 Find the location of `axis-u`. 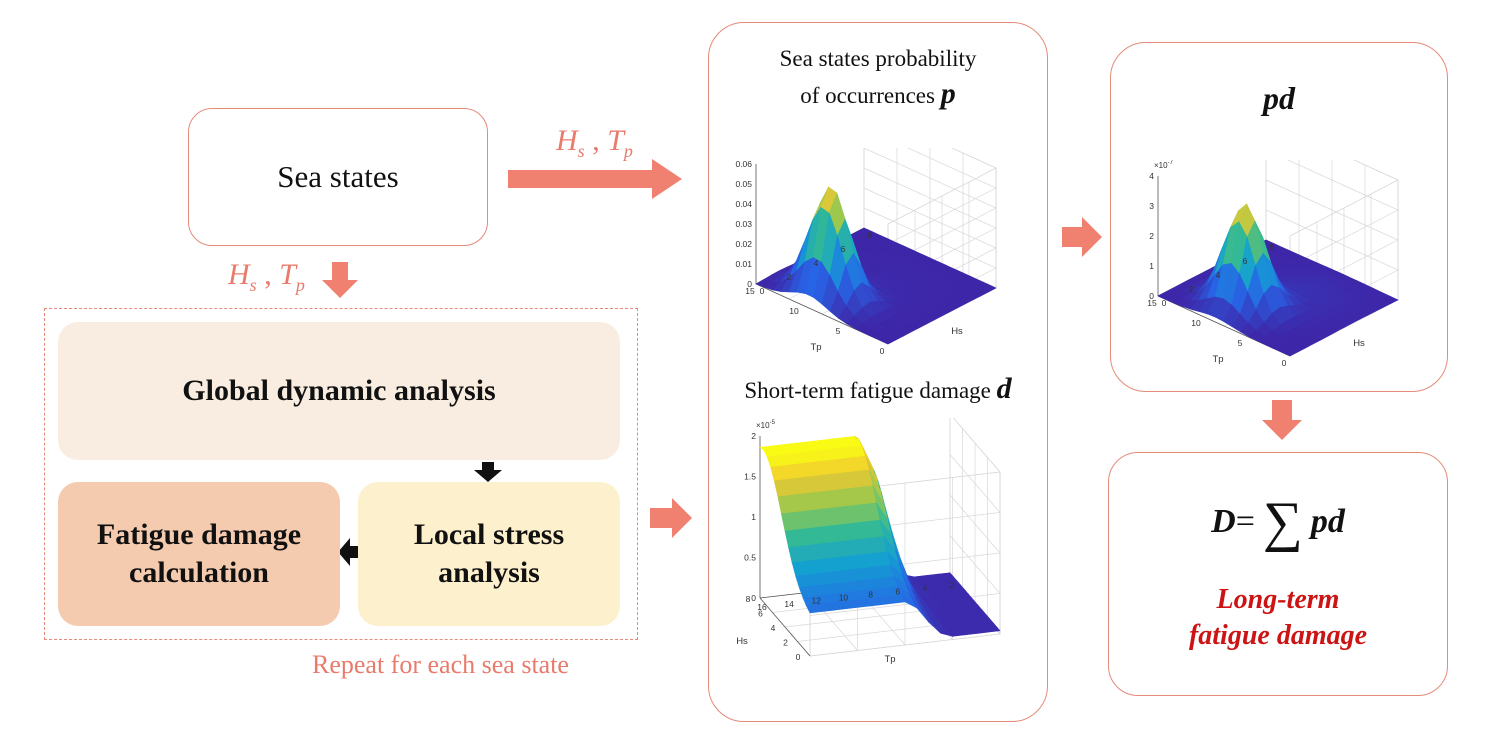

axis-u is located at coordinates (785, 627).